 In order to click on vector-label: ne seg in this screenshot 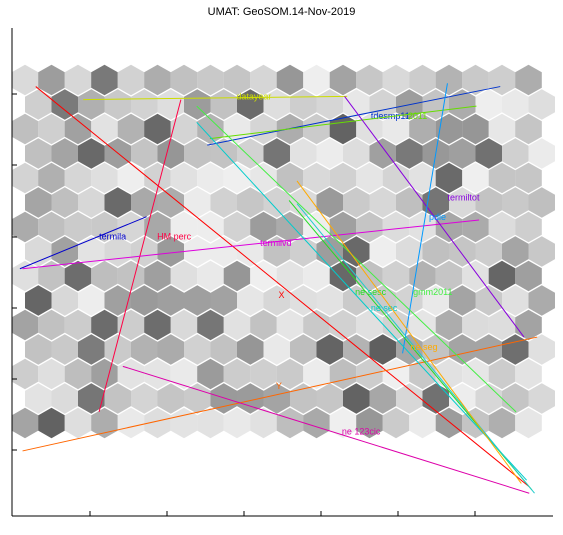, I will do `click(423, 347)`.